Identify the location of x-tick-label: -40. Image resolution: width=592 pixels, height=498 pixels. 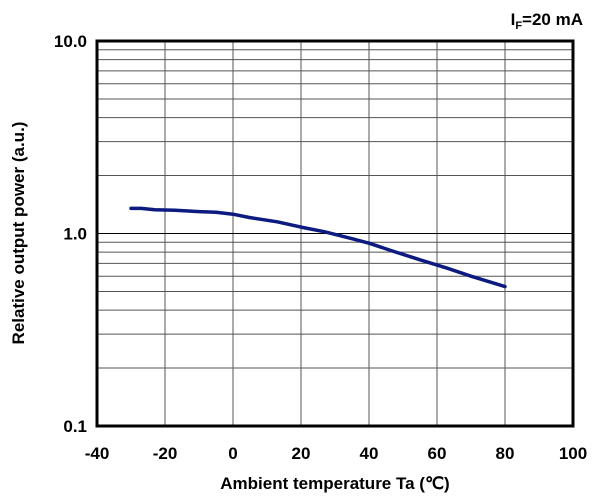
(97, 453).